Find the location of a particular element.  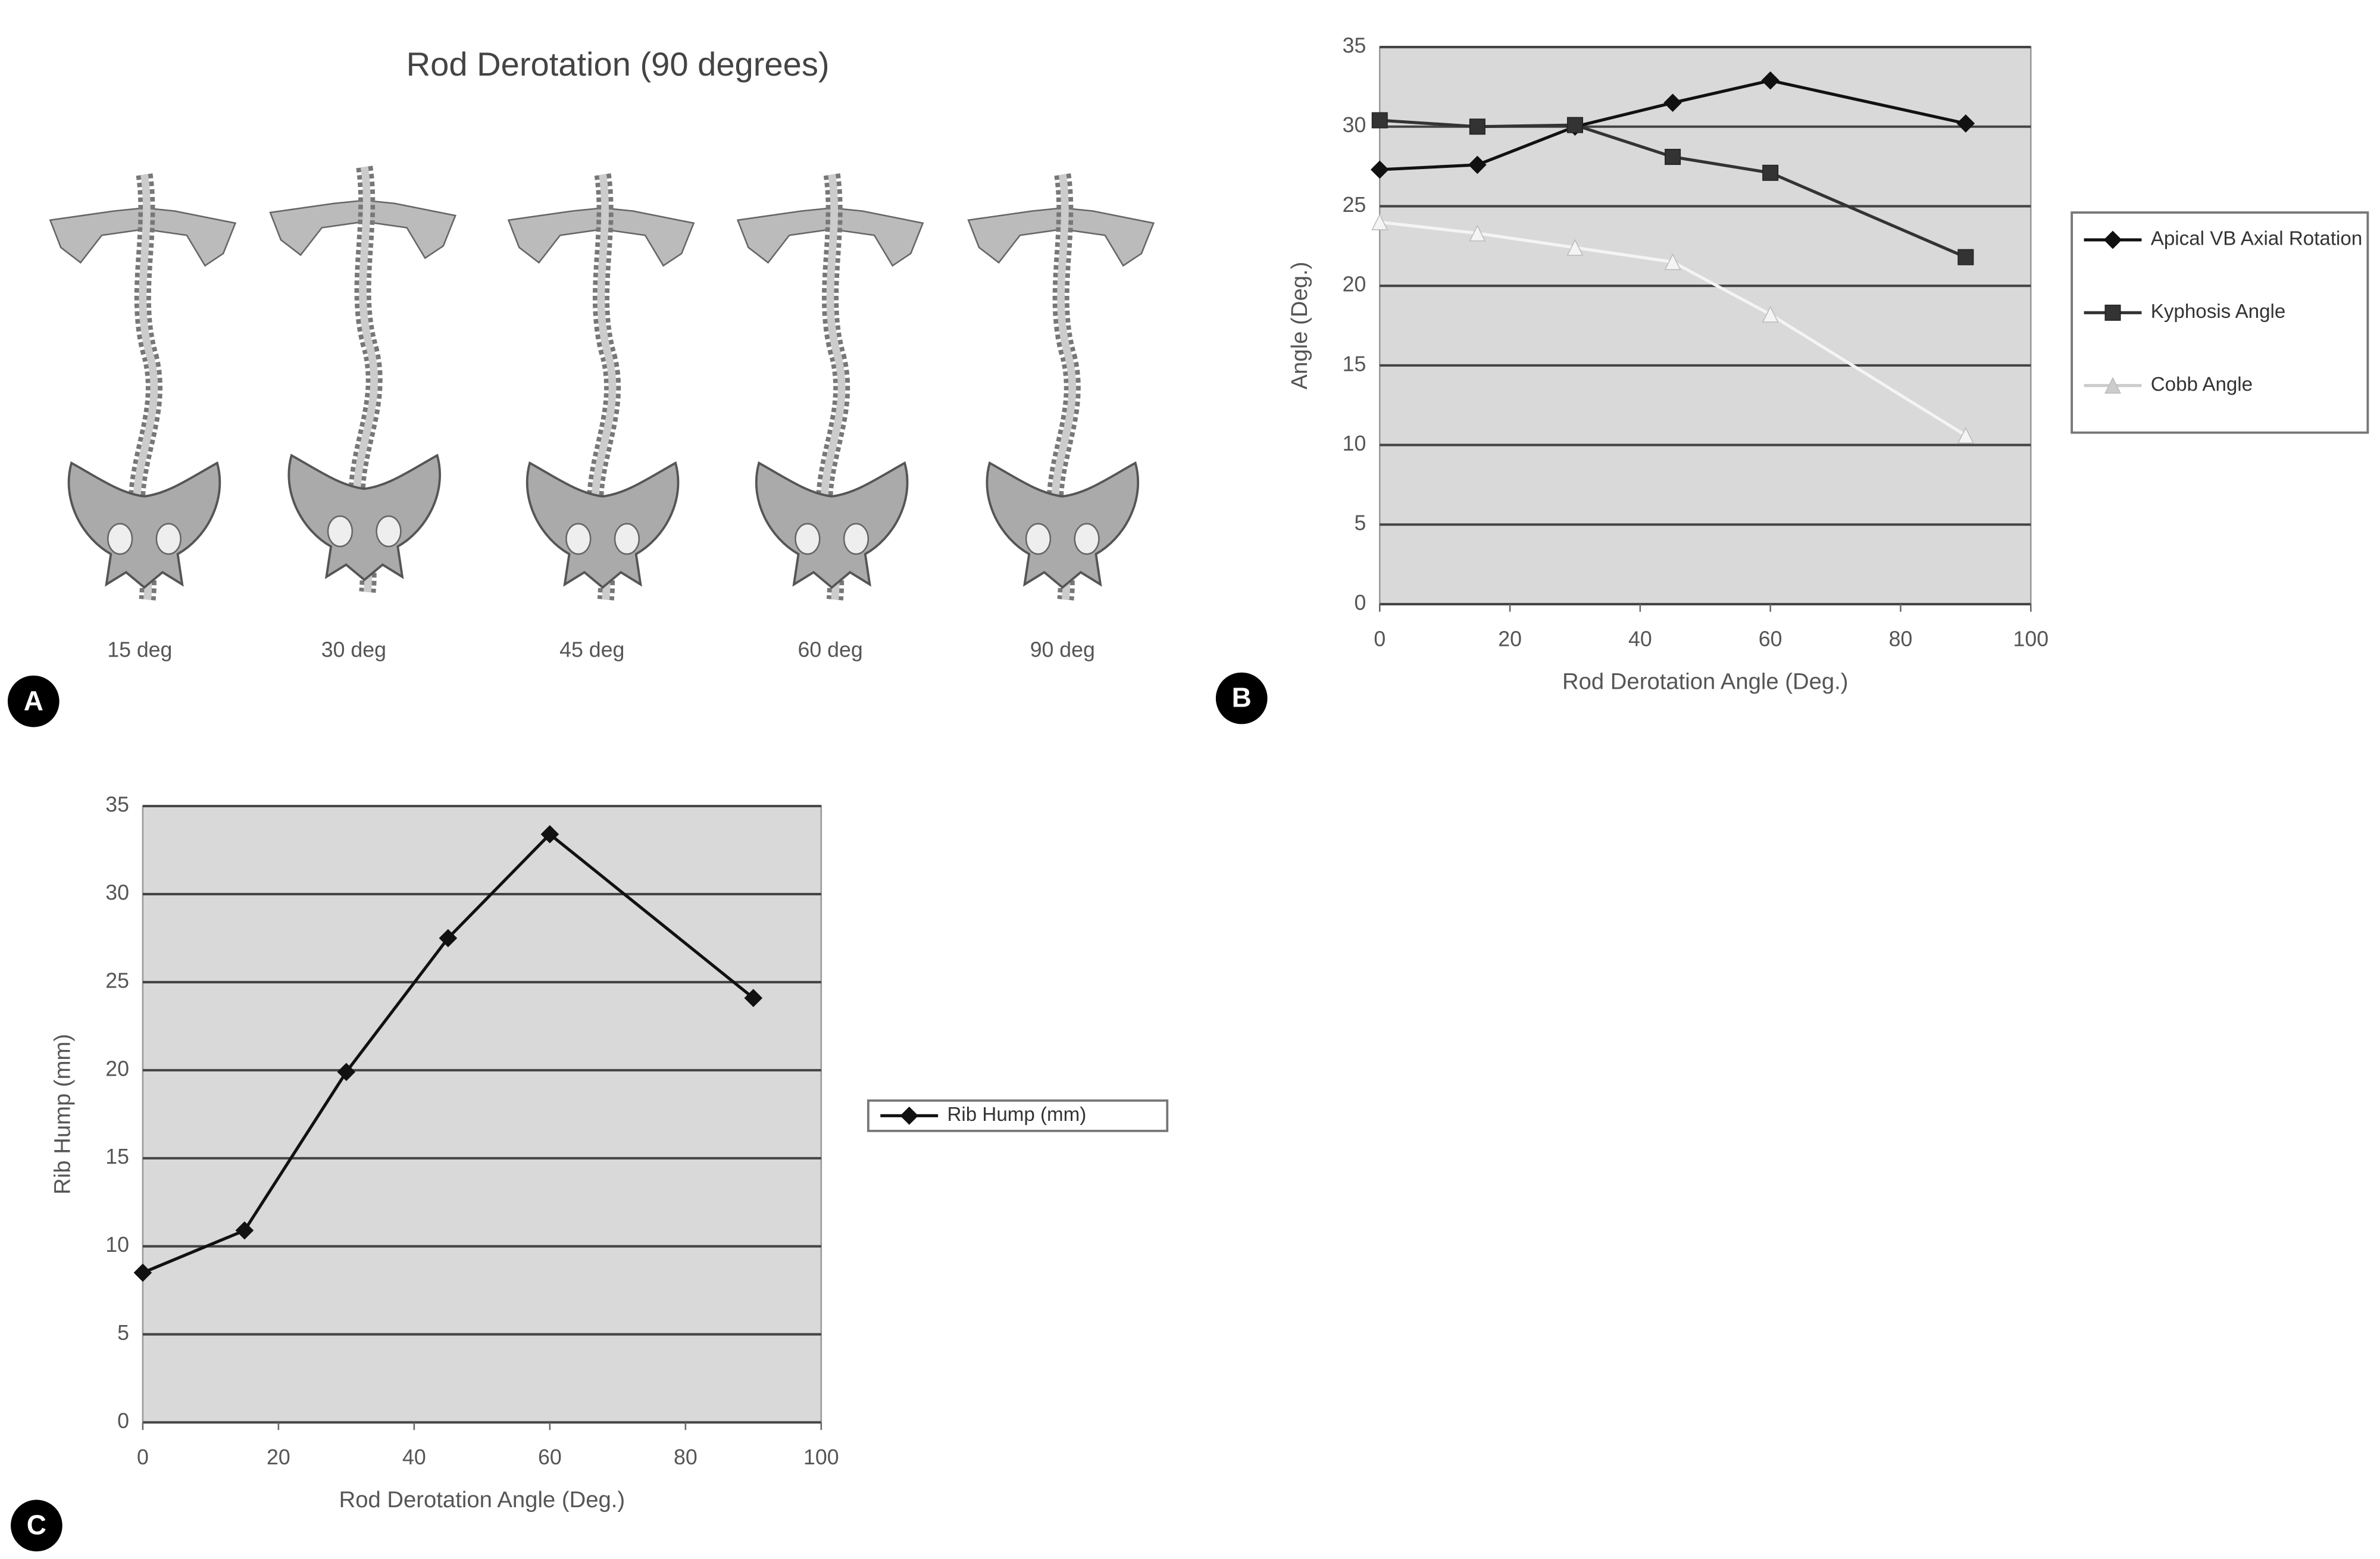

spine-label: 30 deg is located at coordinates (353, 649).